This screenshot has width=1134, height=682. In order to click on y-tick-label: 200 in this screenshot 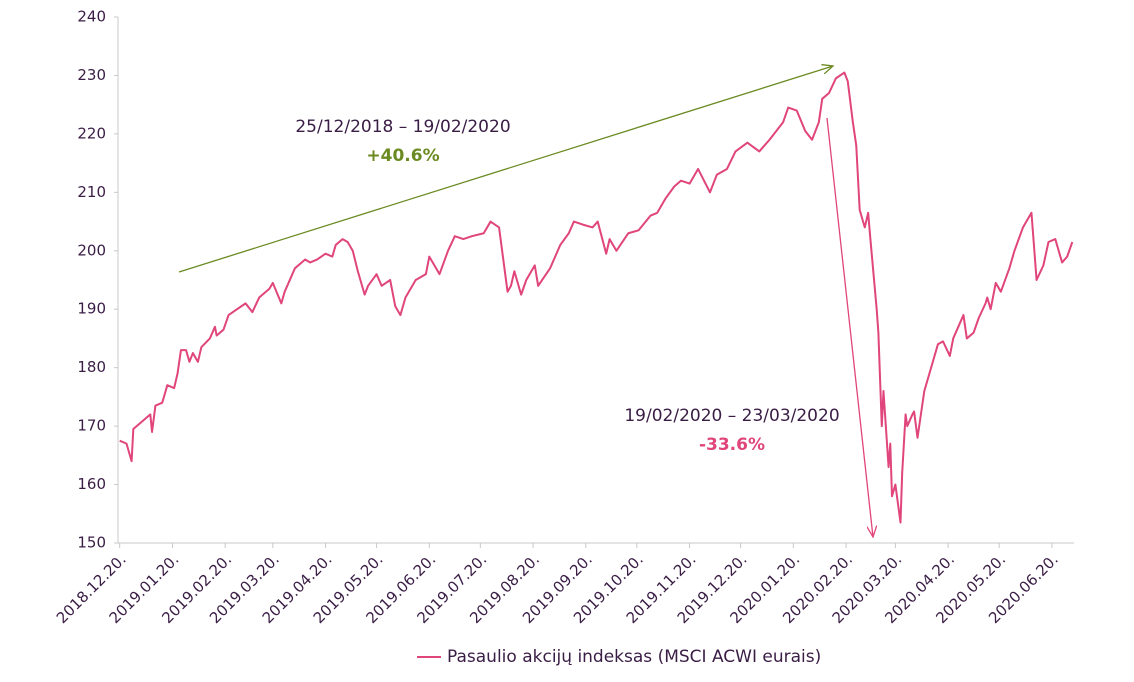, I will do `click(91, 250)`.